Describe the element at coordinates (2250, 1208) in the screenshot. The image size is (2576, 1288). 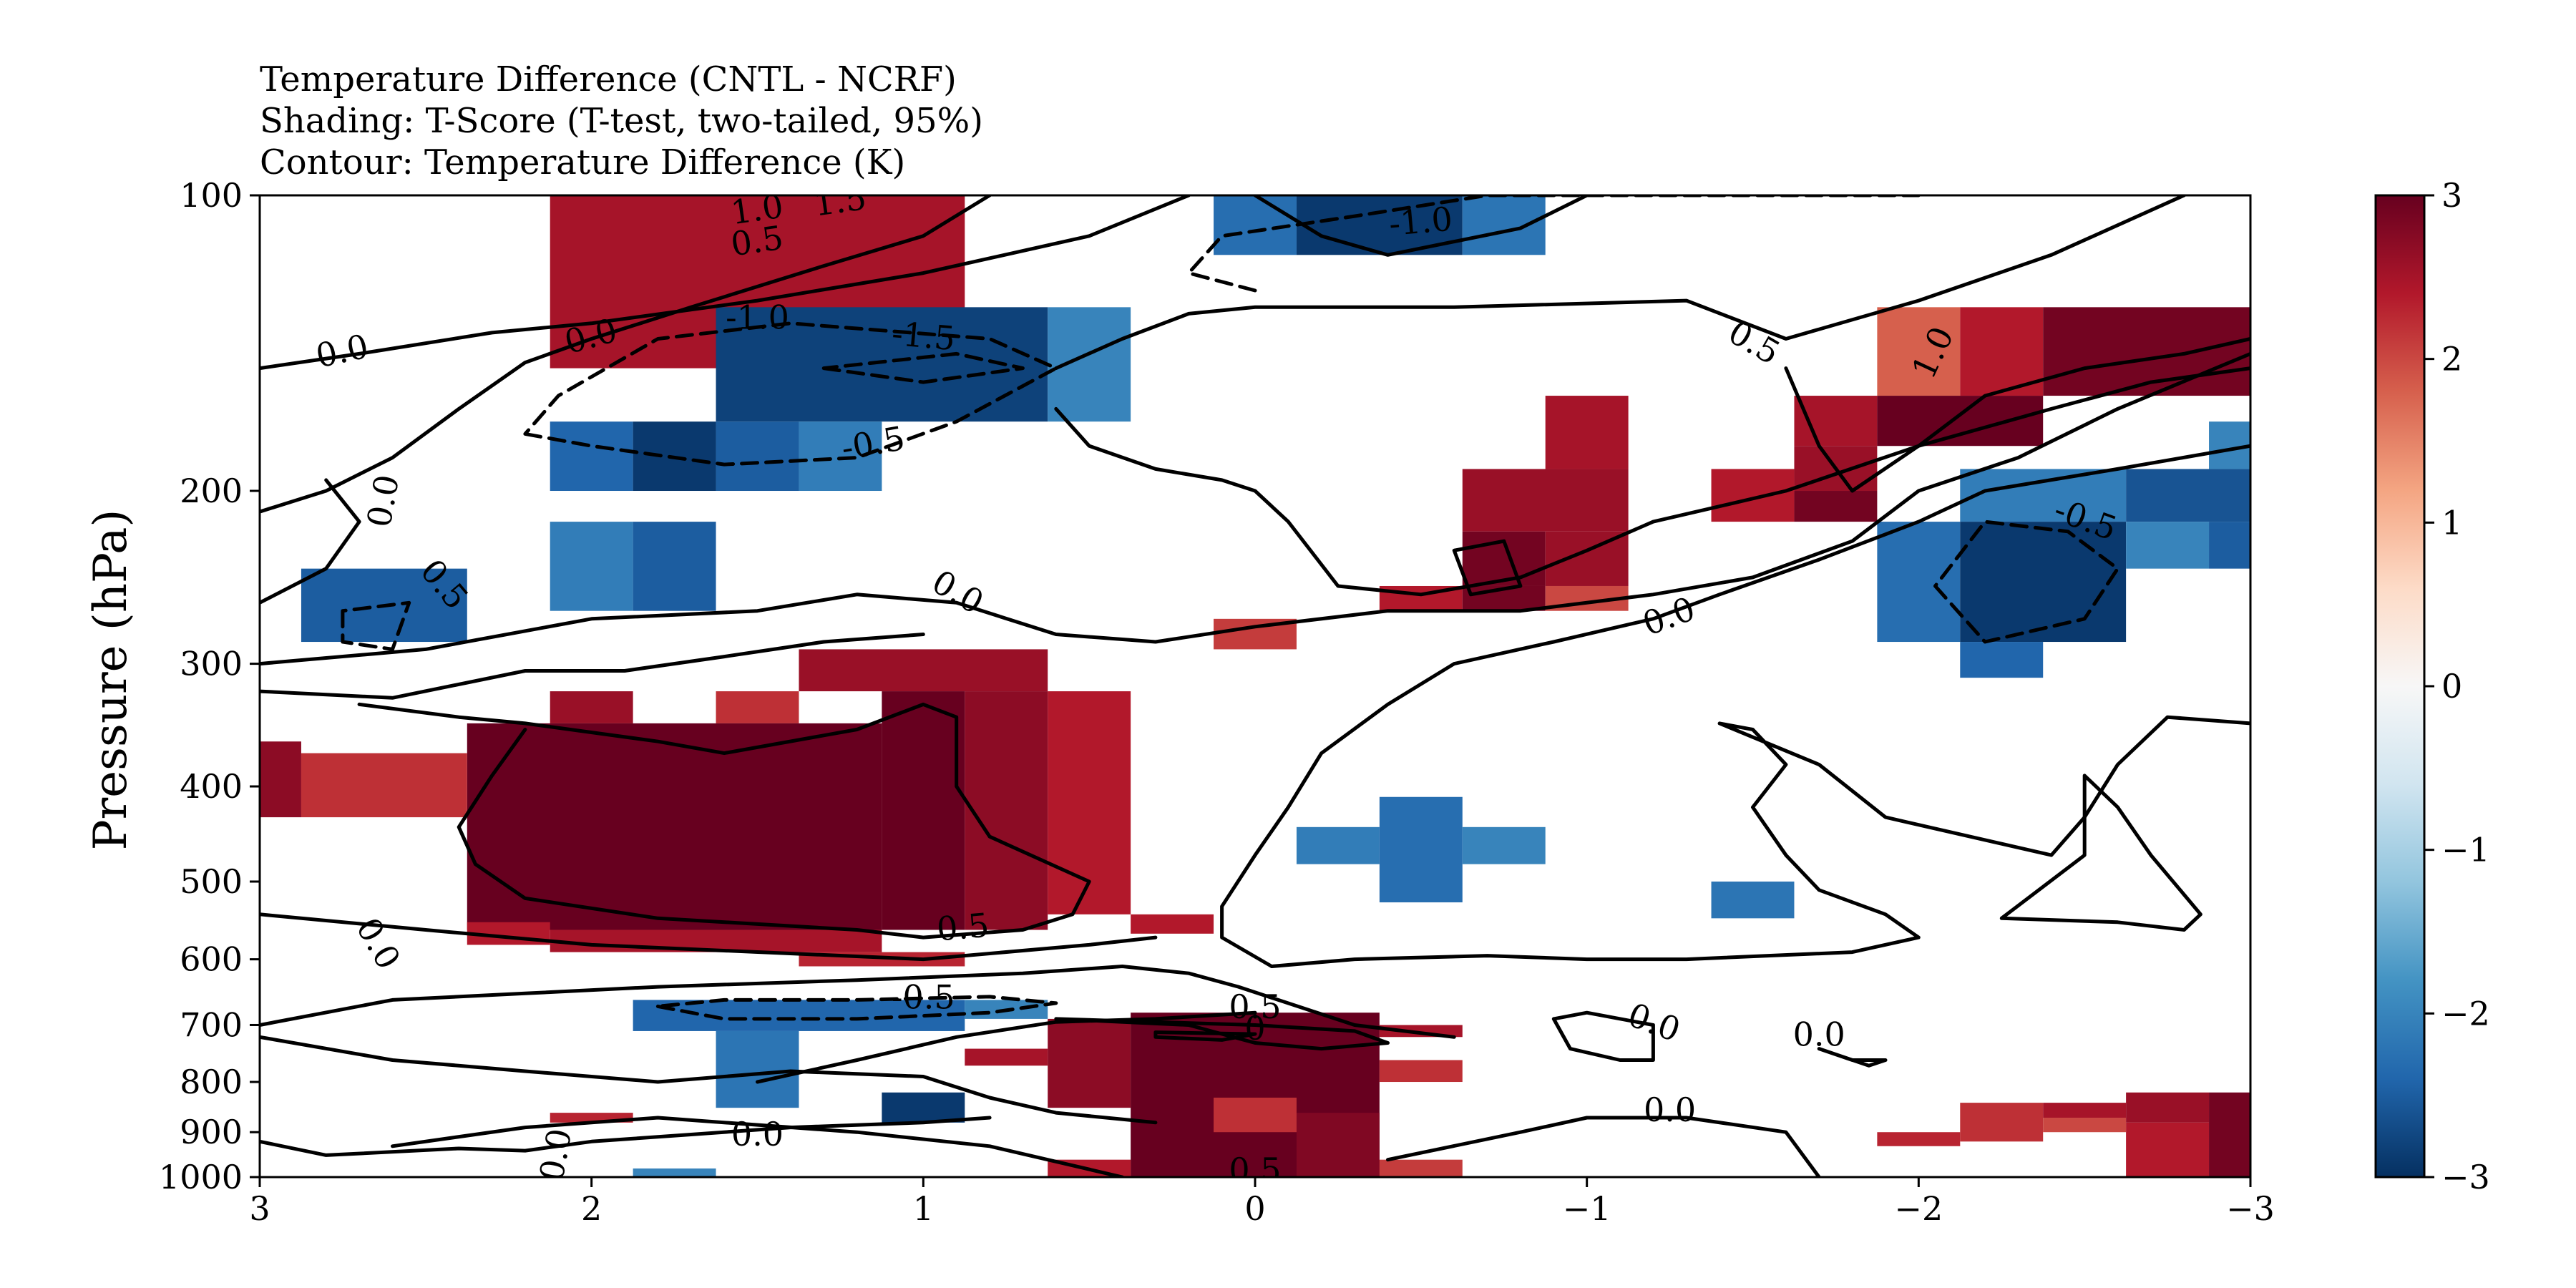
I see `x-tick-label: −3` at that location.